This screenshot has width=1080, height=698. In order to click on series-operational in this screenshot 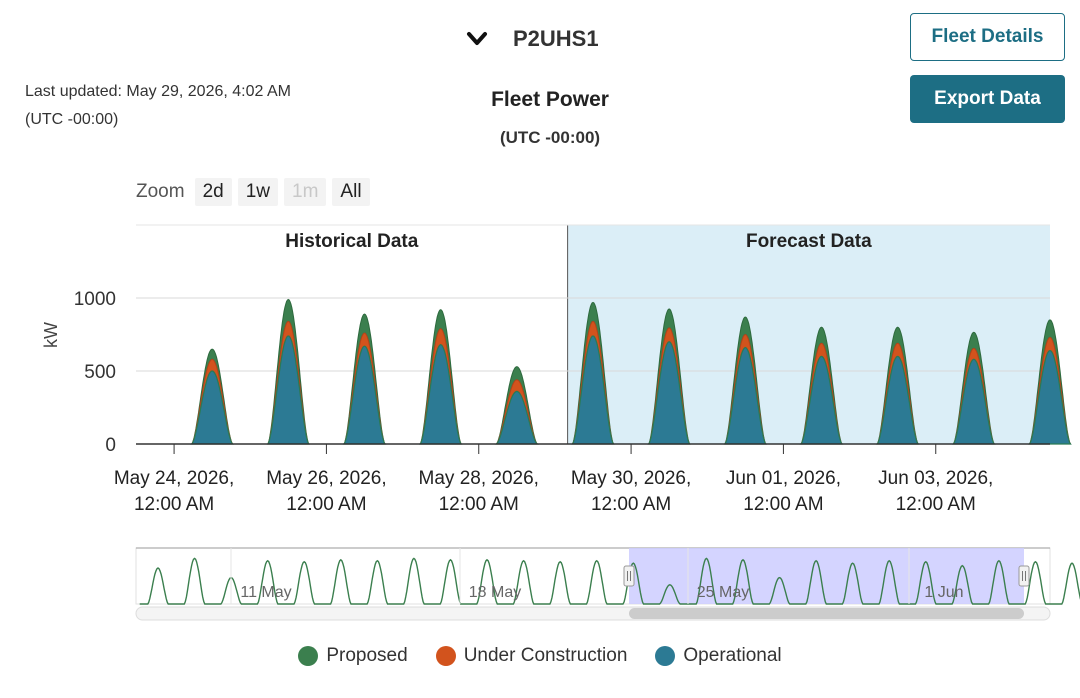, I will do `click(631, 390)`.